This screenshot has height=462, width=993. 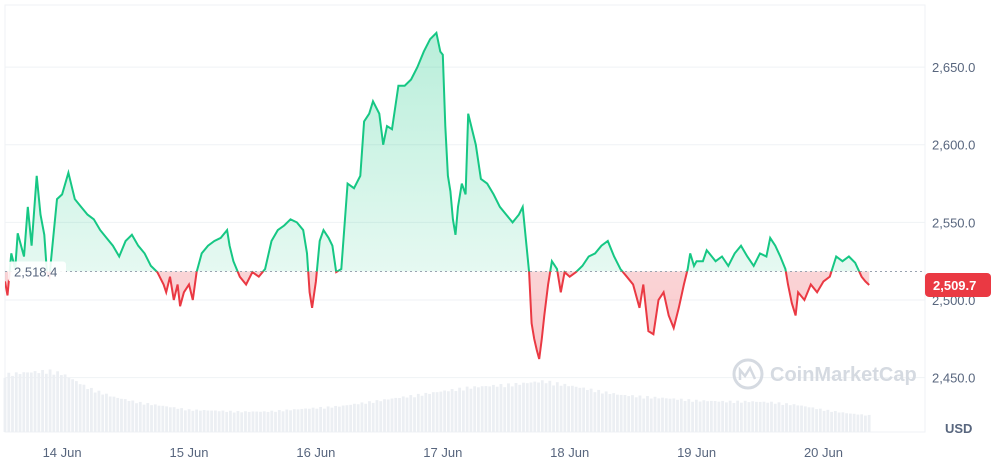 What do you see at coordinates (62, 452) in the screenshot?
I see `x-tick-label: 14 Jun` at bounding box center [62, 452].